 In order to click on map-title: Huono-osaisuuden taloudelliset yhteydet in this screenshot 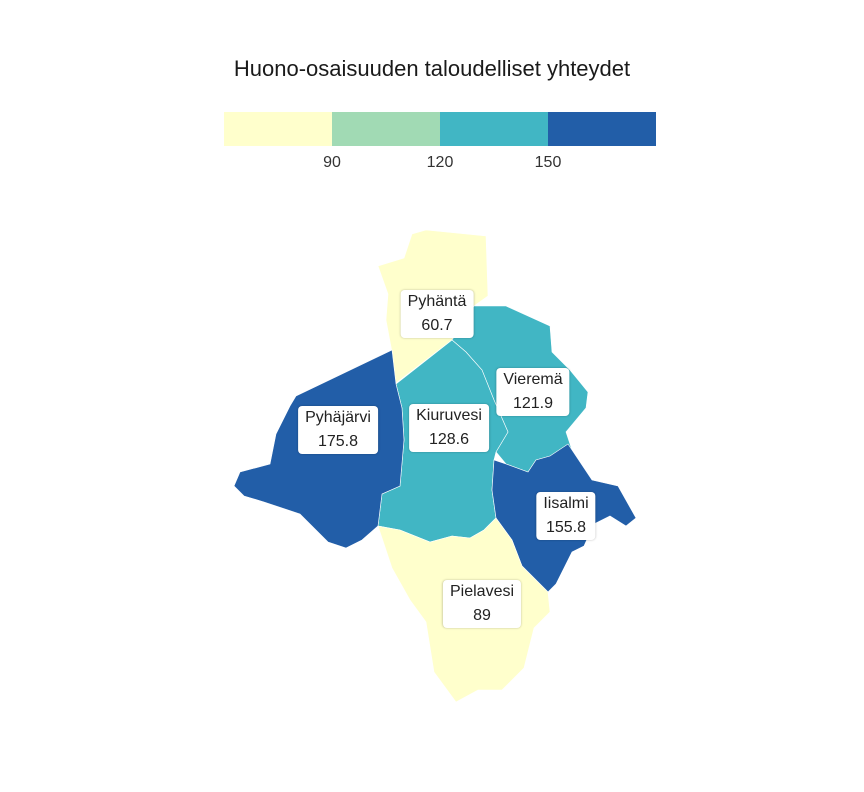, I will do `click(432, 68)`.